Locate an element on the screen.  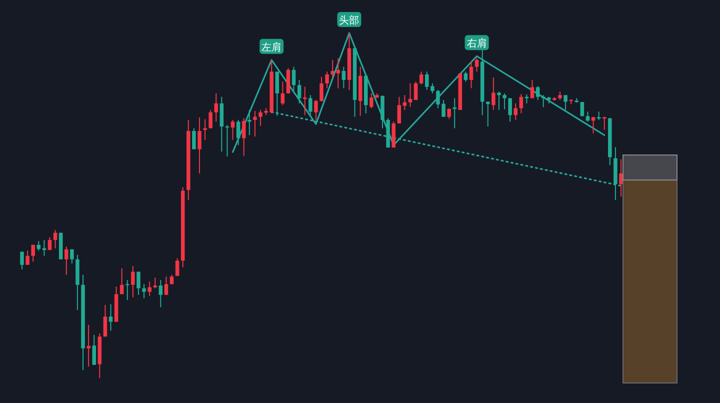
text: 头部 is located at coordinates (349, 20).